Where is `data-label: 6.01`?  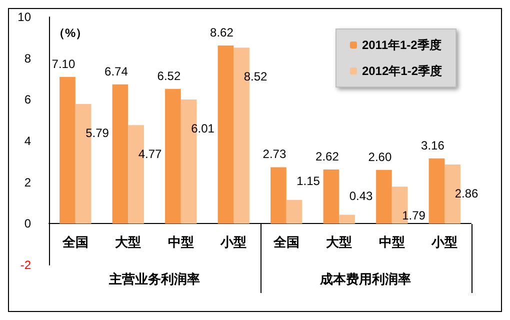
data-label: 6.01 is located at coordinates (203, 128).